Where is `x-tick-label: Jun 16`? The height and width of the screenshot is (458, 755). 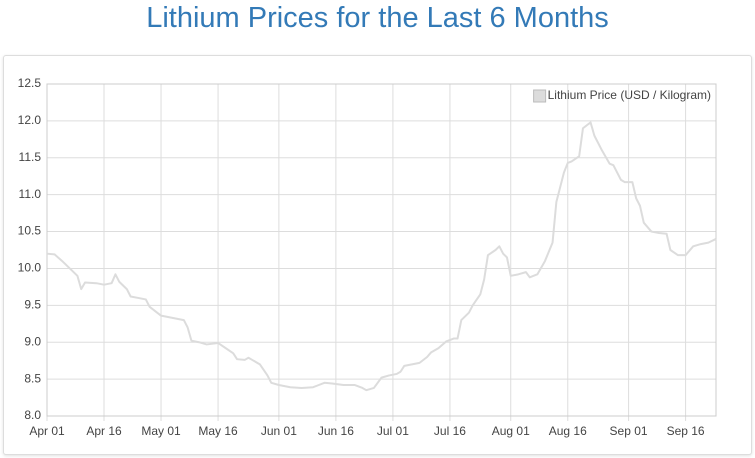 x-tick-label: Jun 16 is located at coordinates (336, 431).